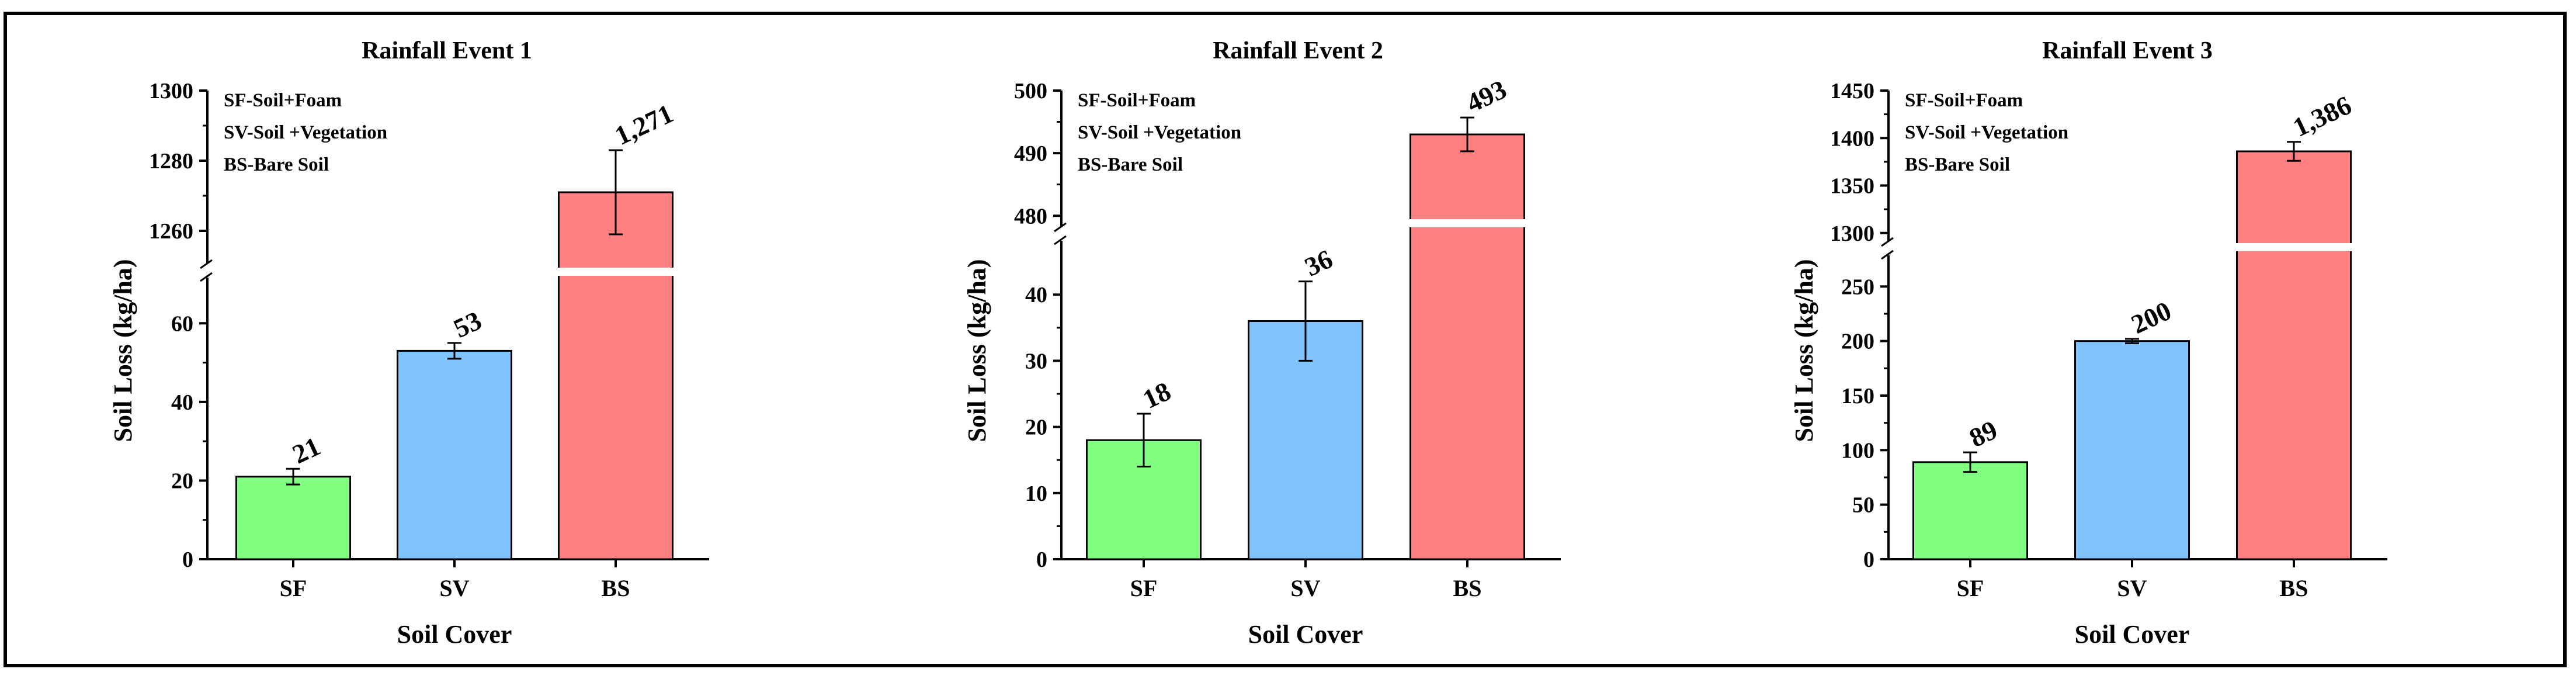  Describe the element at coordinates (1863, 505) in the screenshot. I see `y-tick-label: 50` at that location.